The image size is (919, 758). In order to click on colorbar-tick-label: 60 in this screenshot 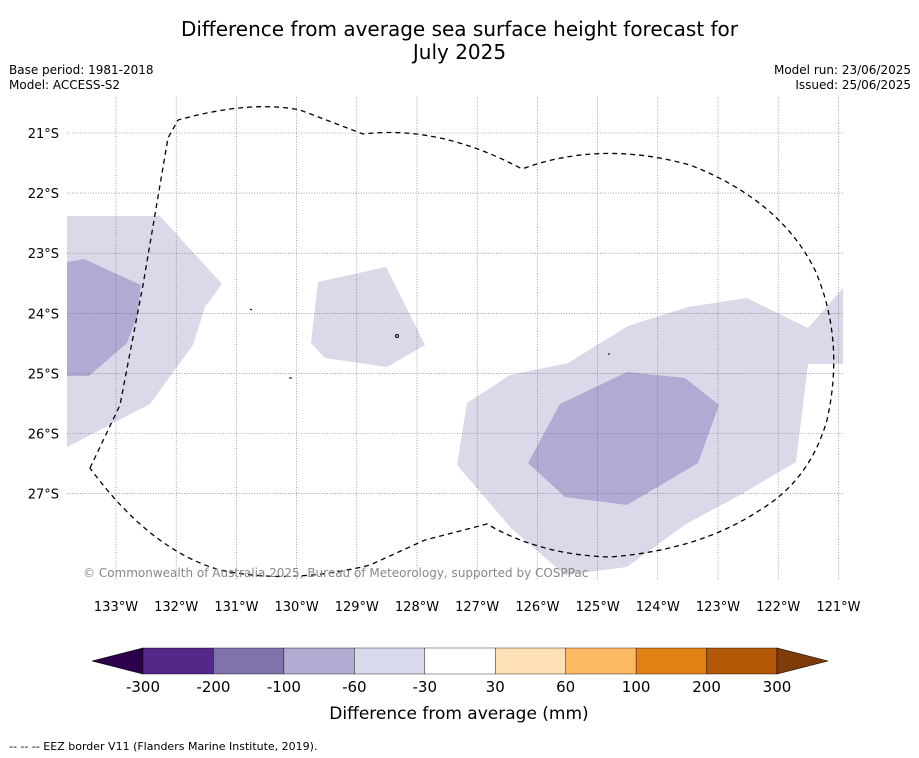, I will do `click(565, 687)`.